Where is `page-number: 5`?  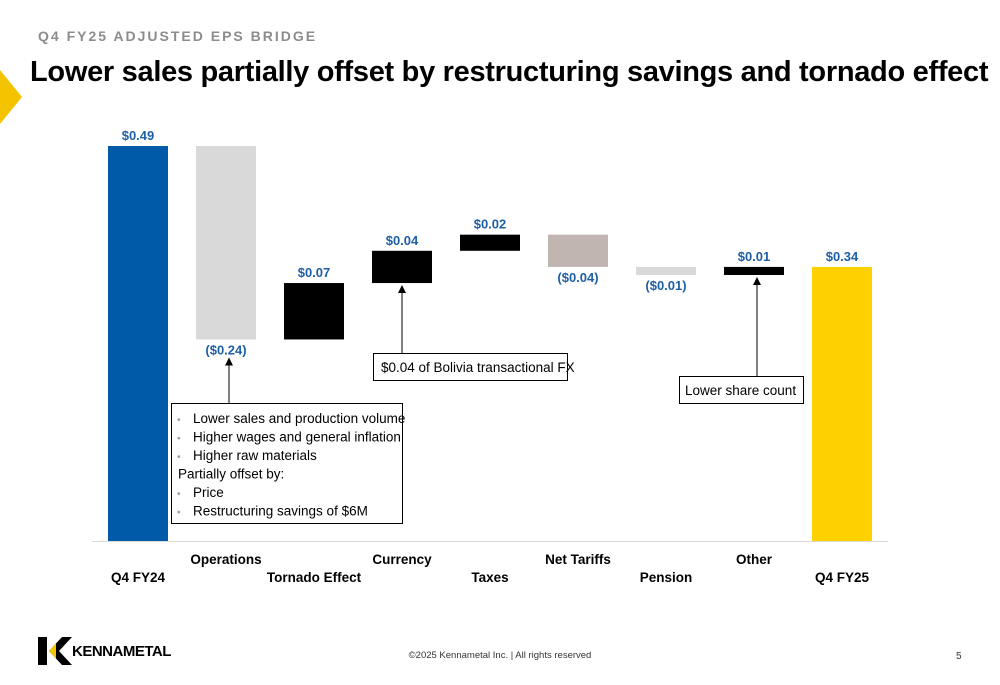
page-number: 5 is located at coordinates (959, 656).